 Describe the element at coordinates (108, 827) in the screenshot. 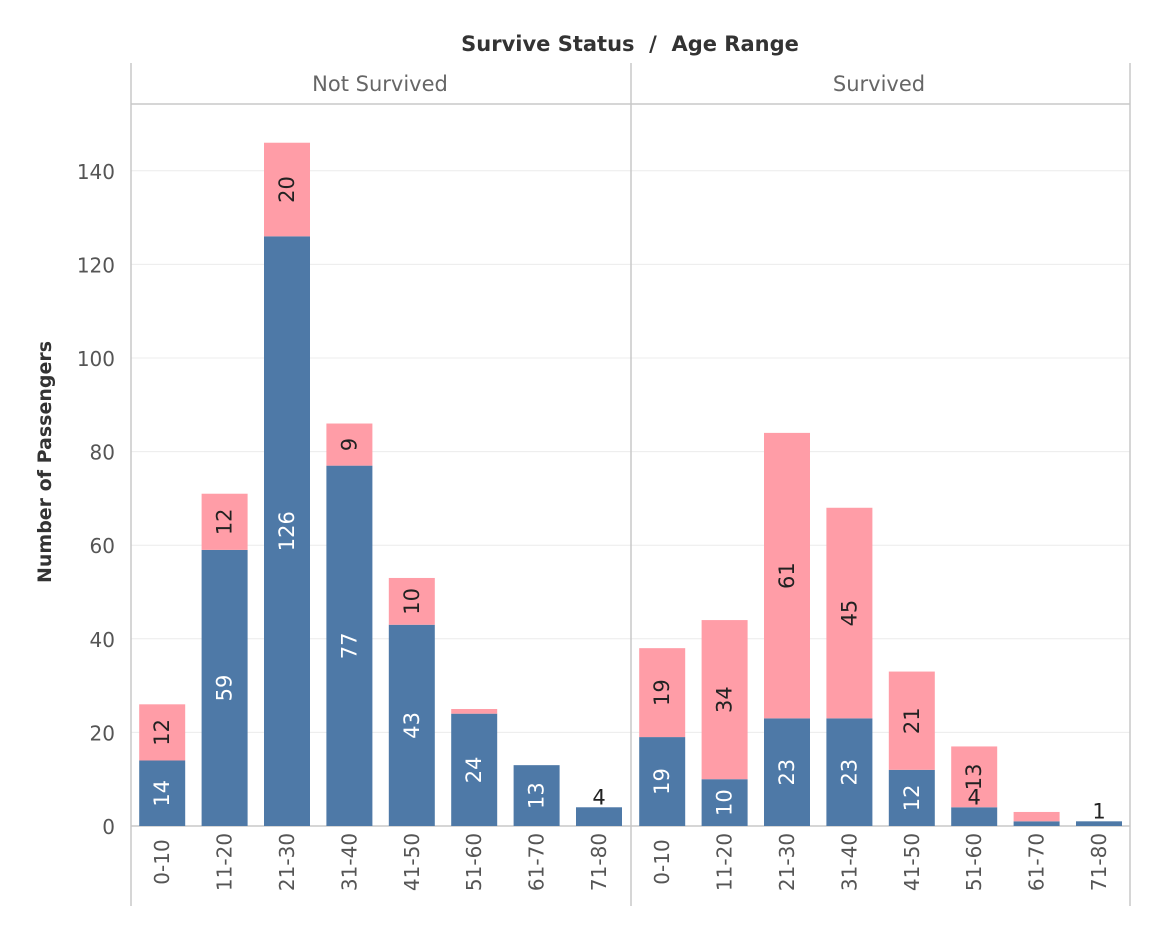

I see `y-tick-label: 0` at that location.